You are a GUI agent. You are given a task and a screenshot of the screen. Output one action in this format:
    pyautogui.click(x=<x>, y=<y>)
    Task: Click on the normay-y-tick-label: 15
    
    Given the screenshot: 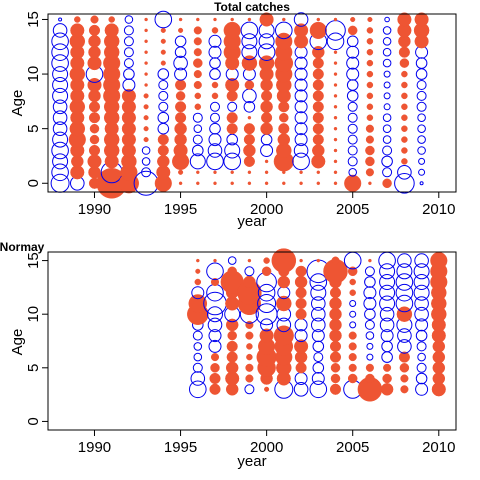 What is the action you would take?
    pyautogui.click(x=33, y=260)
    